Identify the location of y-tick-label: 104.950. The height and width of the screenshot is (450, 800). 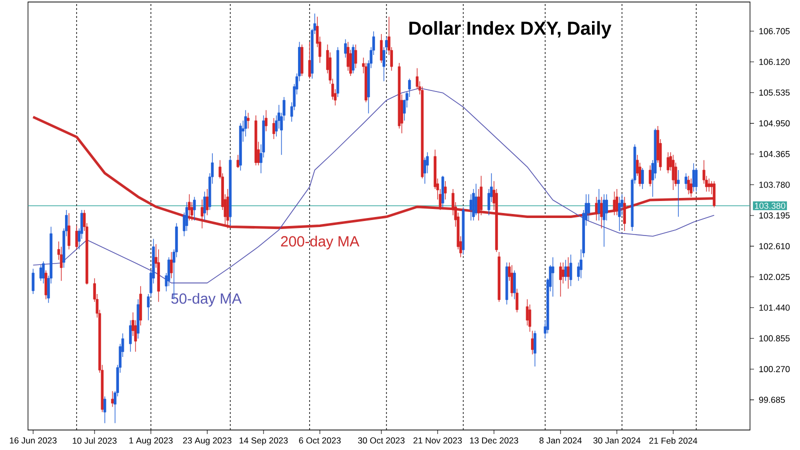
(774, 123).